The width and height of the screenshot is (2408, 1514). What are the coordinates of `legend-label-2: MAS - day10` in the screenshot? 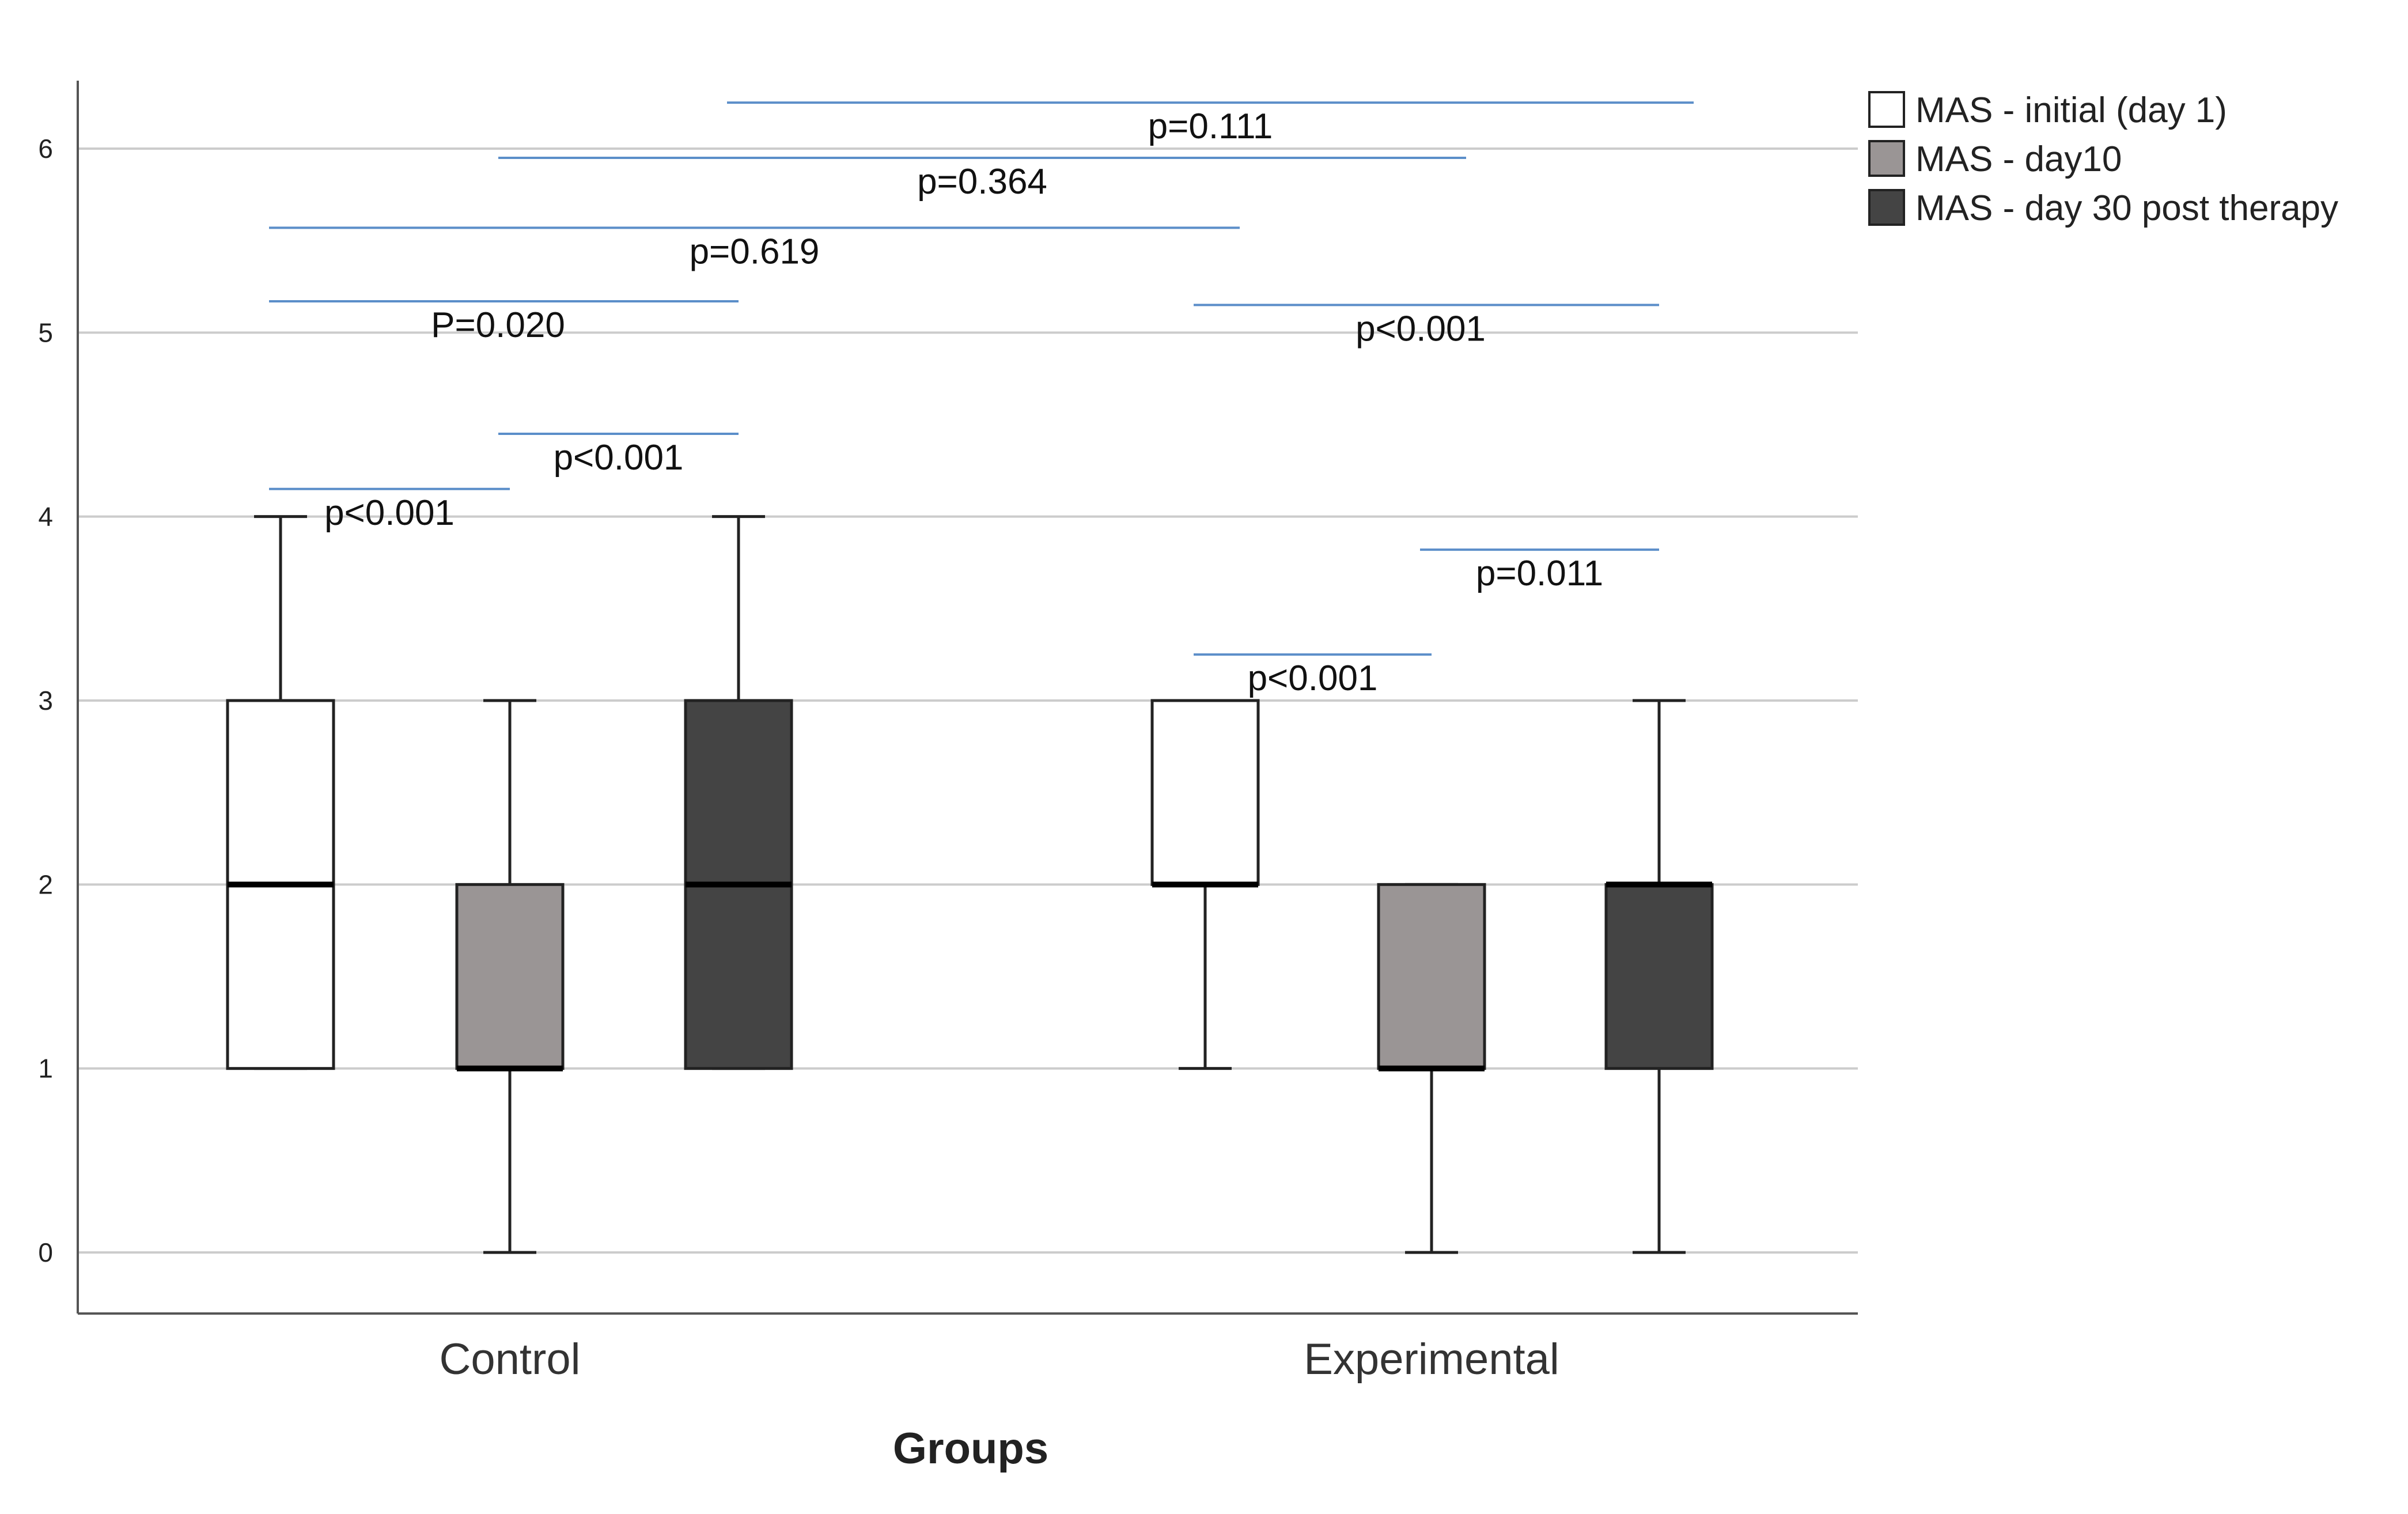 It's located at (2018, 159).